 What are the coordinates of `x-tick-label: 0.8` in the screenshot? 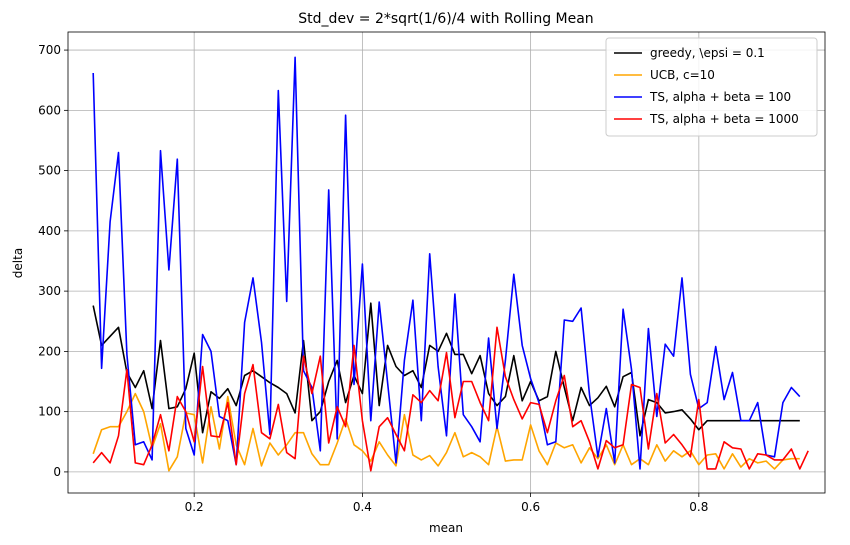 It's located at (698, 507).